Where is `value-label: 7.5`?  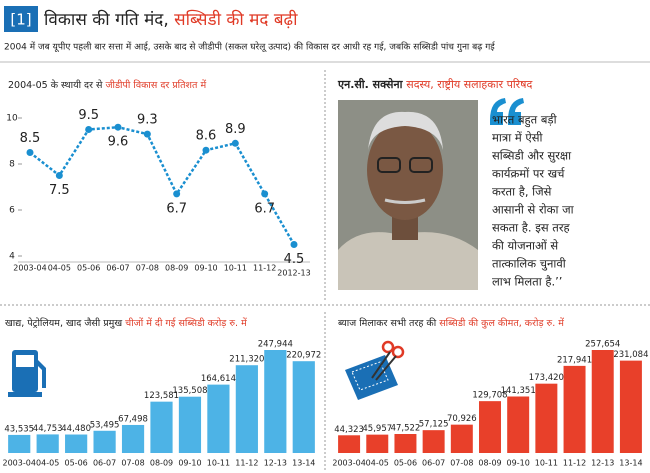
value-label: 7.5 is located at coordinates (59, 190).